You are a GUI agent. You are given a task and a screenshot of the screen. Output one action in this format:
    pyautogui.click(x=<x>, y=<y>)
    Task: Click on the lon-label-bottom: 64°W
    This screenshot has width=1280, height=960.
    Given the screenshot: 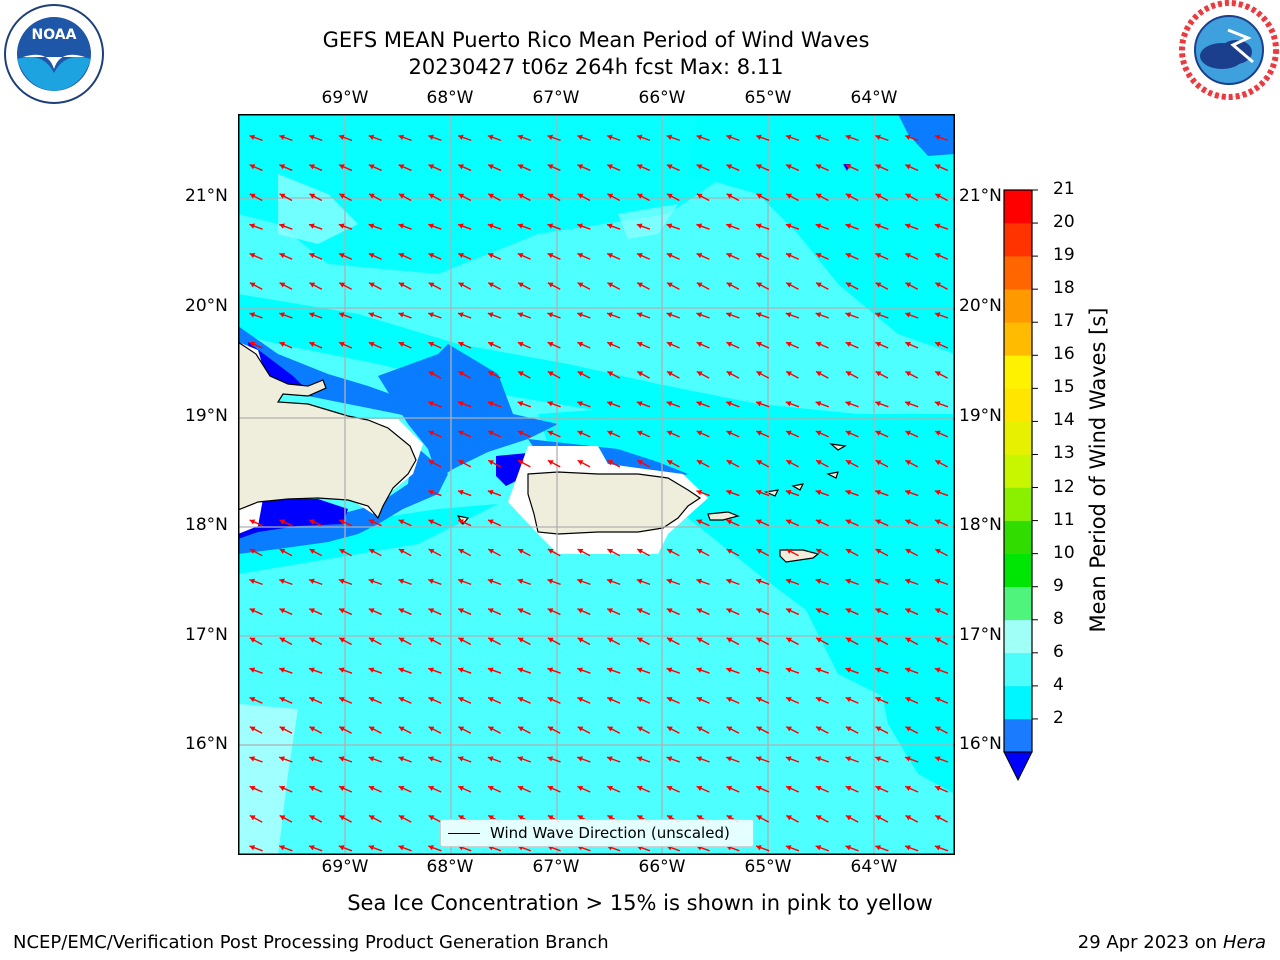 What is the action you would take?
    pyautogui.click(x=874, y=867)
    